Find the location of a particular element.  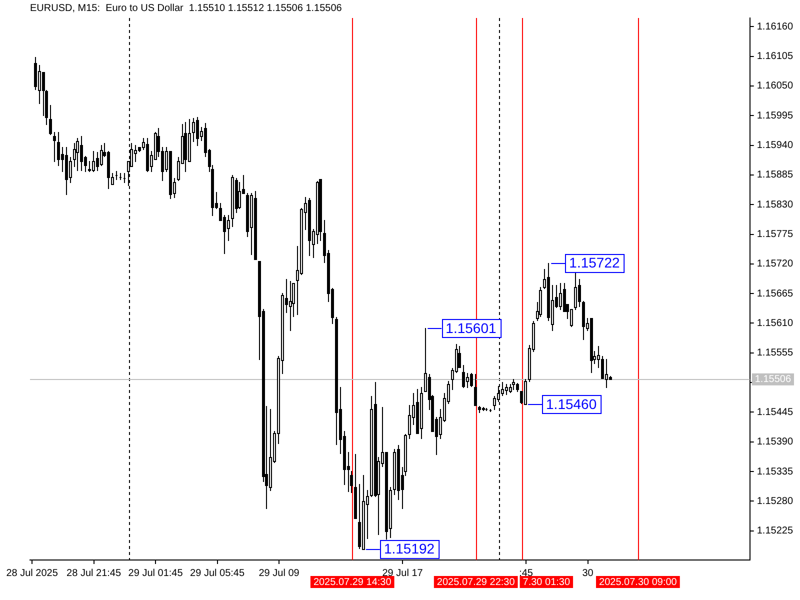

annotation: 1.15192 is located at coordinates (409, 548).